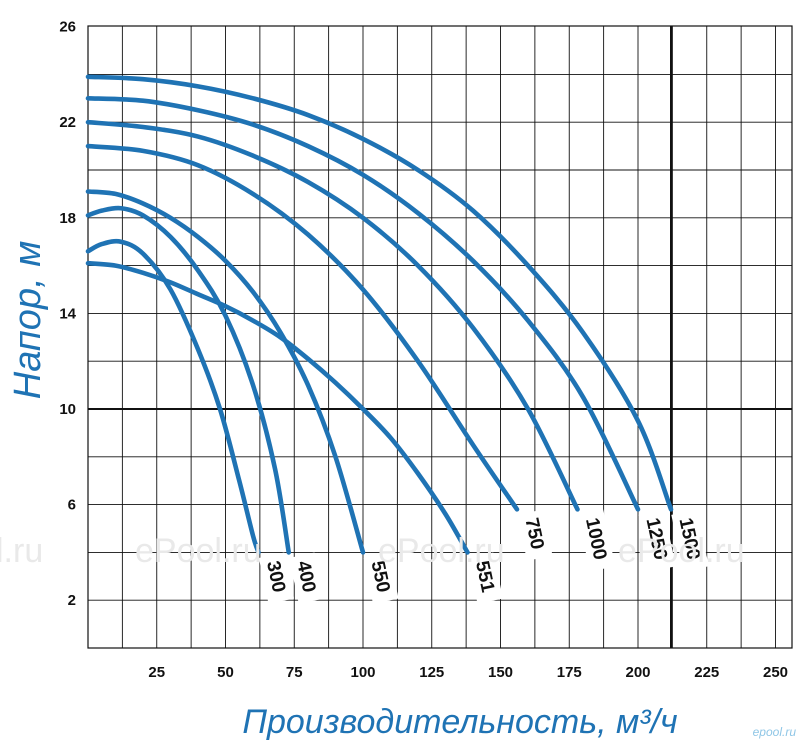 The height and width of the screenshot is (743, 800). I want to click on curve-label-550: 550, so click(381, 578).